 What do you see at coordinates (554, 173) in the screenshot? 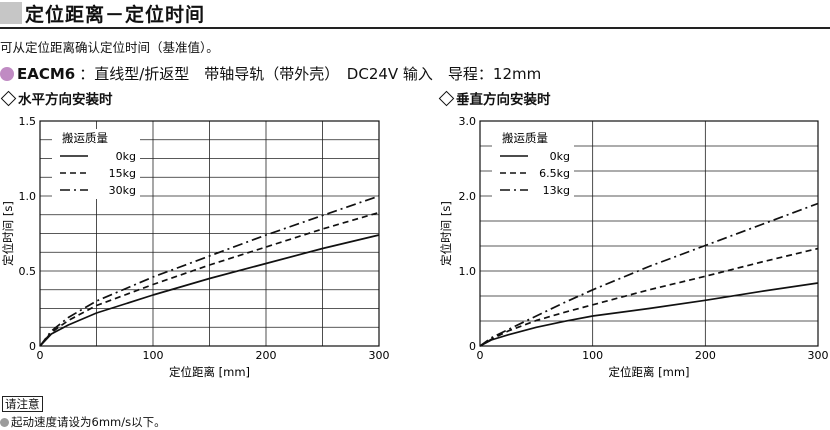
I see `legend-label: 6.5kg` at bounding box center [554, 173].